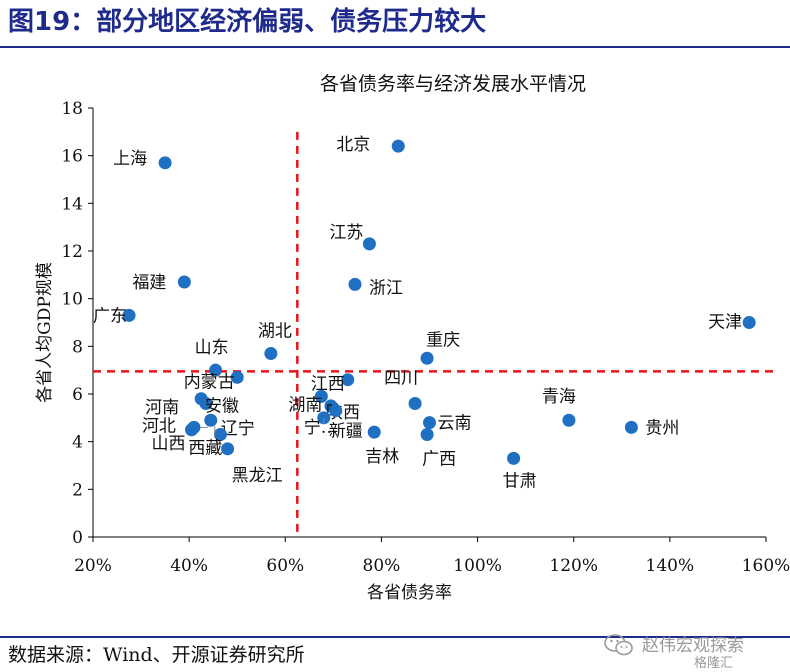  What do you see at coordinates (618, 645) in the screenshot?
I see `wechat-icon` at bounding box center [618, 645].